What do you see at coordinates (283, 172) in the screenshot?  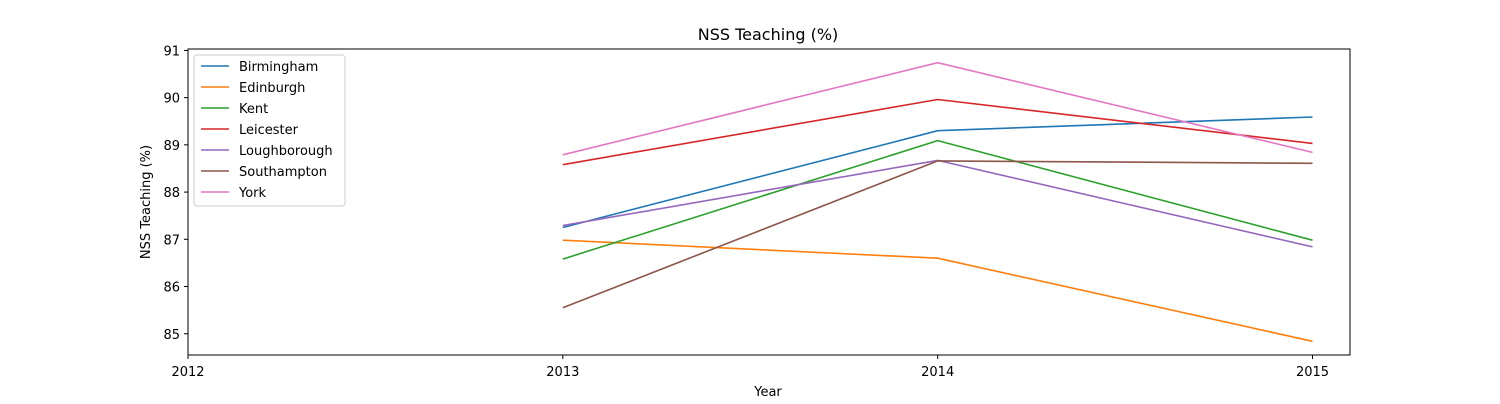 I see `legend-label: Southampton` at bounding box center [283, 172].